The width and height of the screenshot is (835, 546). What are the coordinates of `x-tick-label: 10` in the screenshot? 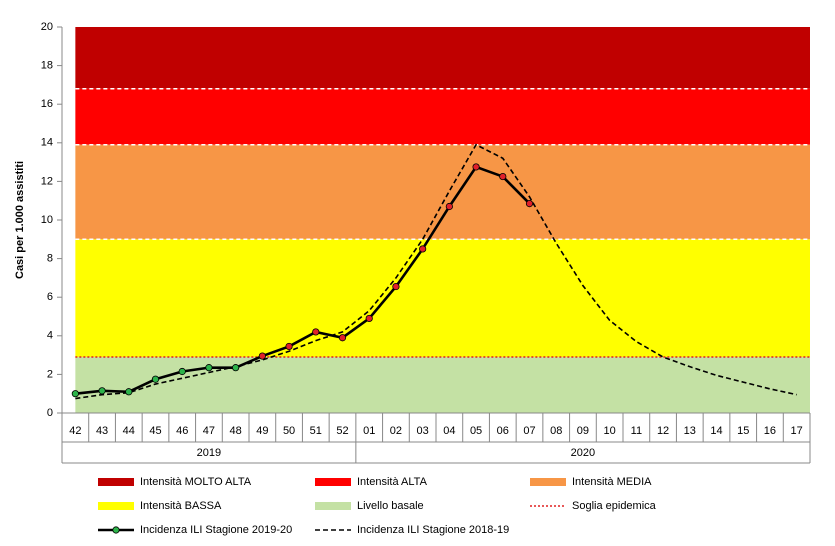 It's located at (610, 431).